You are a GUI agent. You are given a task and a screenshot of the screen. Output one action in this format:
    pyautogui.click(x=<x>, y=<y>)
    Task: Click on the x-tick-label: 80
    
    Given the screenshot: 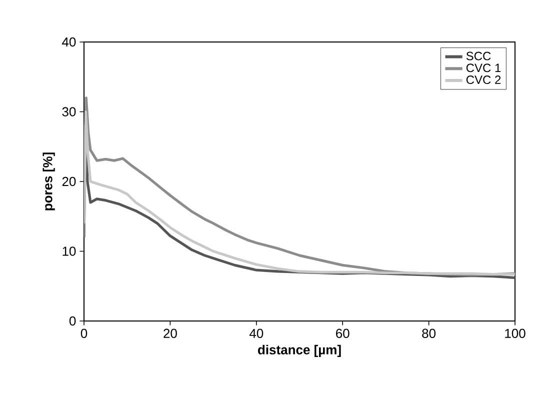 What is the action you would take?
    pyautogui.click(x=429, y=333)
    